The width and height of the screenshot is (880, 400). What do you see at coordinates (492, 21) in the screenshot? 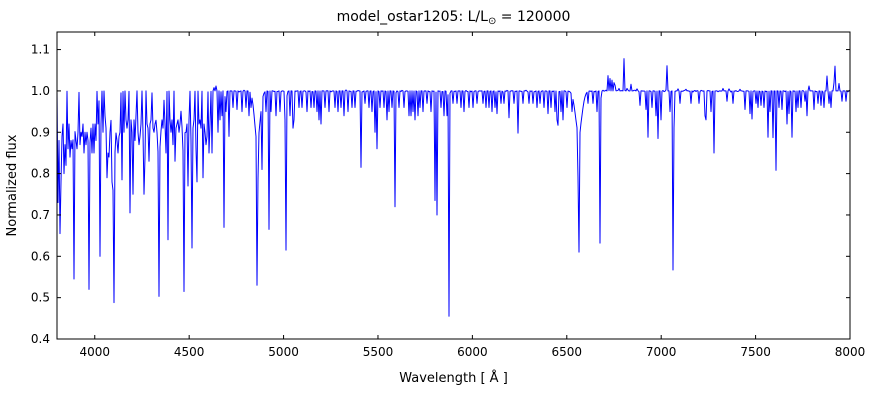
I see `solar-symbol: ⊙` at bounding box center [492, 21].